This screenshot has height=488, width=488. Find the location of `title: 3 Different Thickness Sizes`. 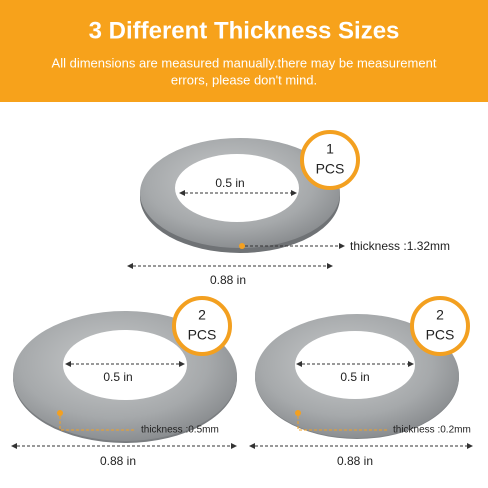

title: 3 Different Thickness Sizes is located at coordinates (244, 30).